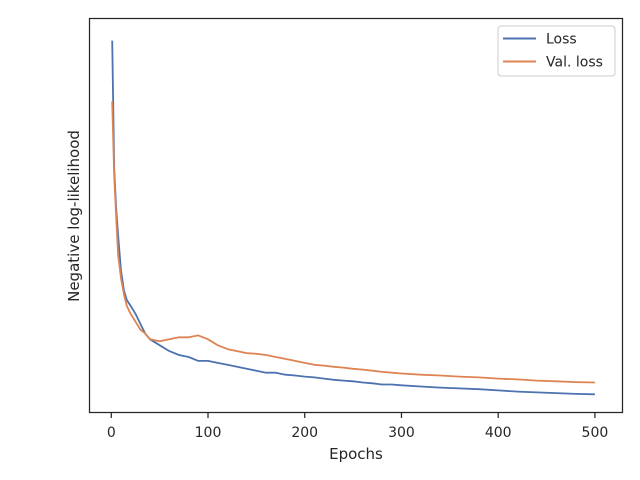 The height and width of the screenshot is (480, 640). Describe the element at coordinates (556, 51) in the screenshot. I see `legend: Loss Val. loss` at that location.